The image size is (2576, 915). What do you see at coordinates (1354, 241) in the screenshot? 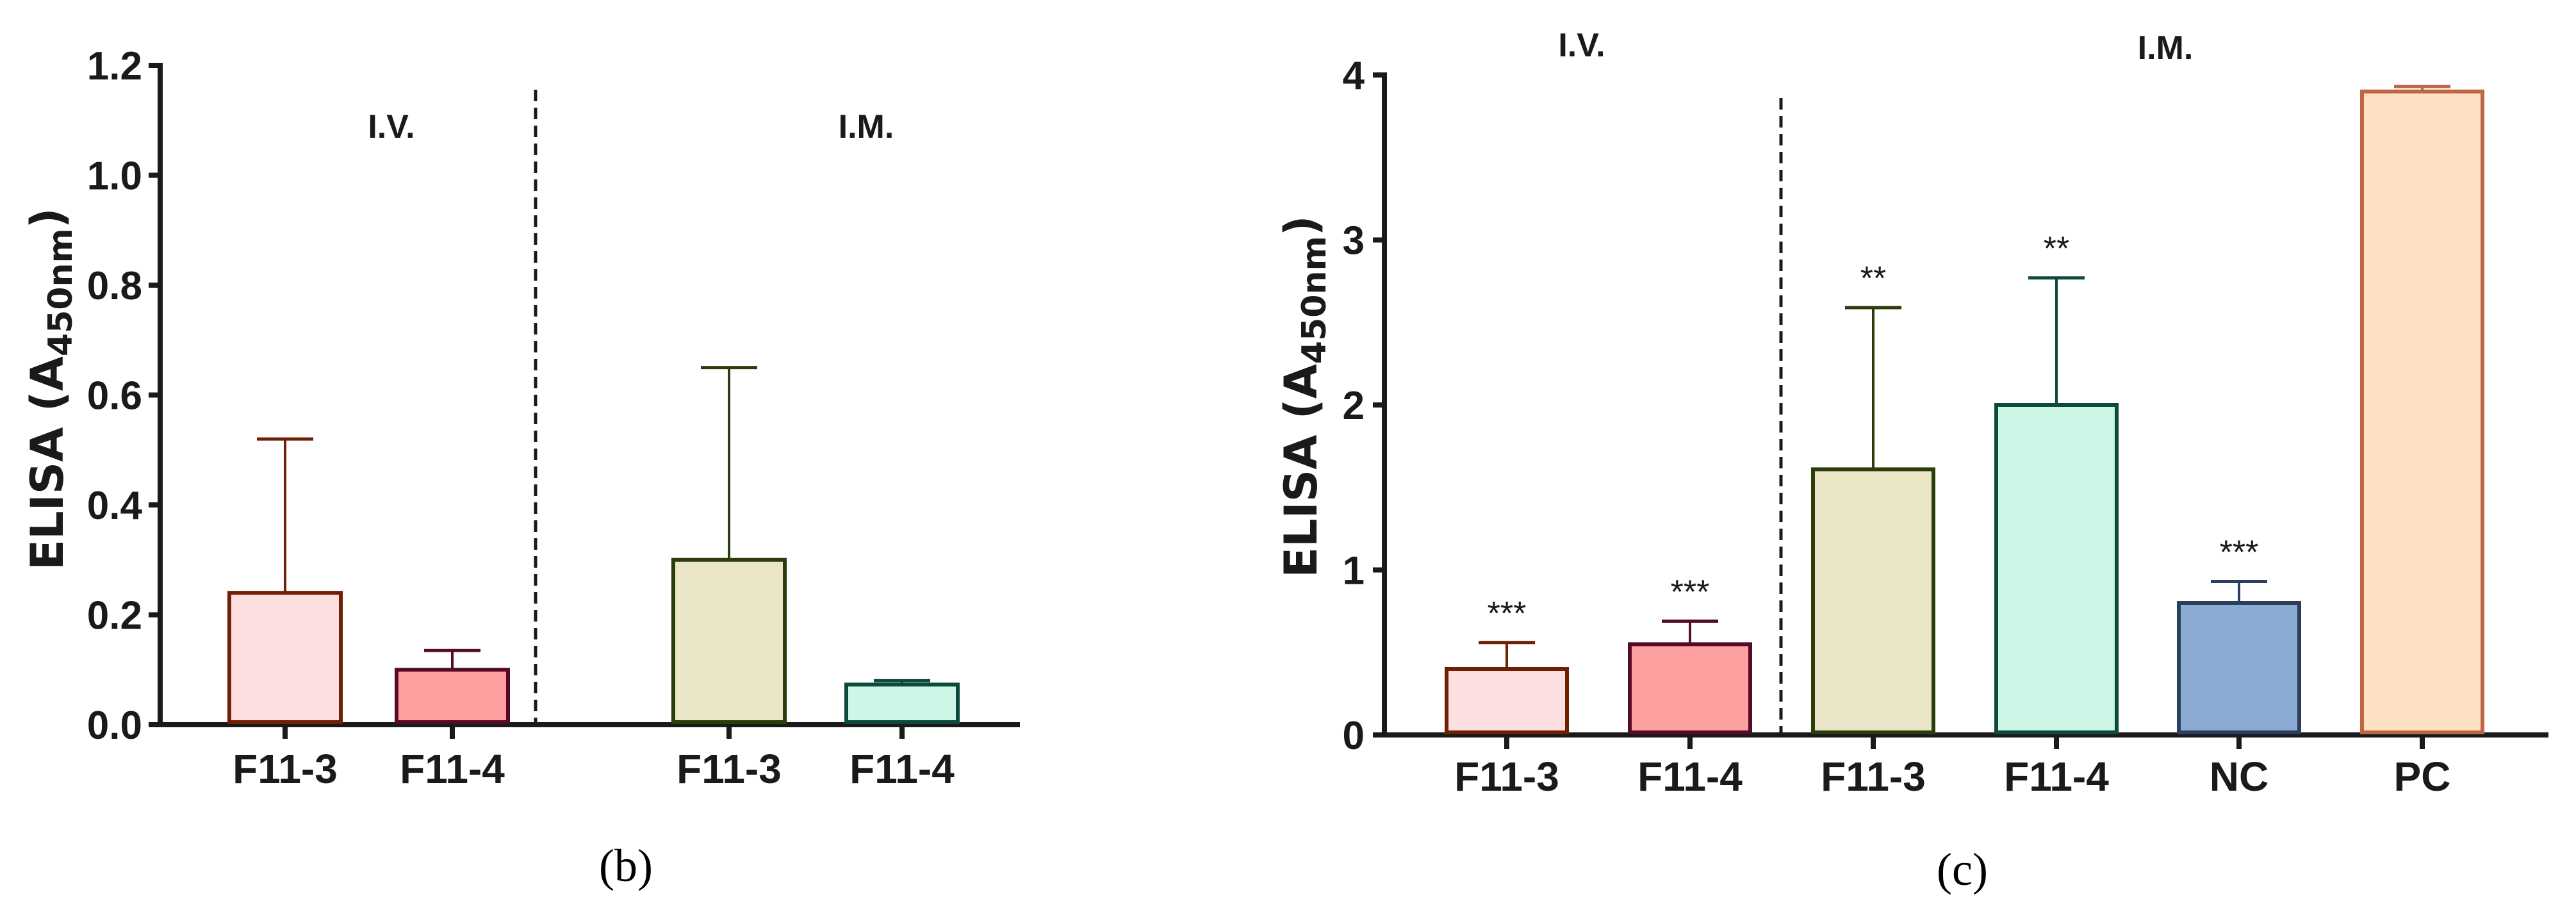
I see `y-tick-label: 3` at bounding box center [1354, 241].